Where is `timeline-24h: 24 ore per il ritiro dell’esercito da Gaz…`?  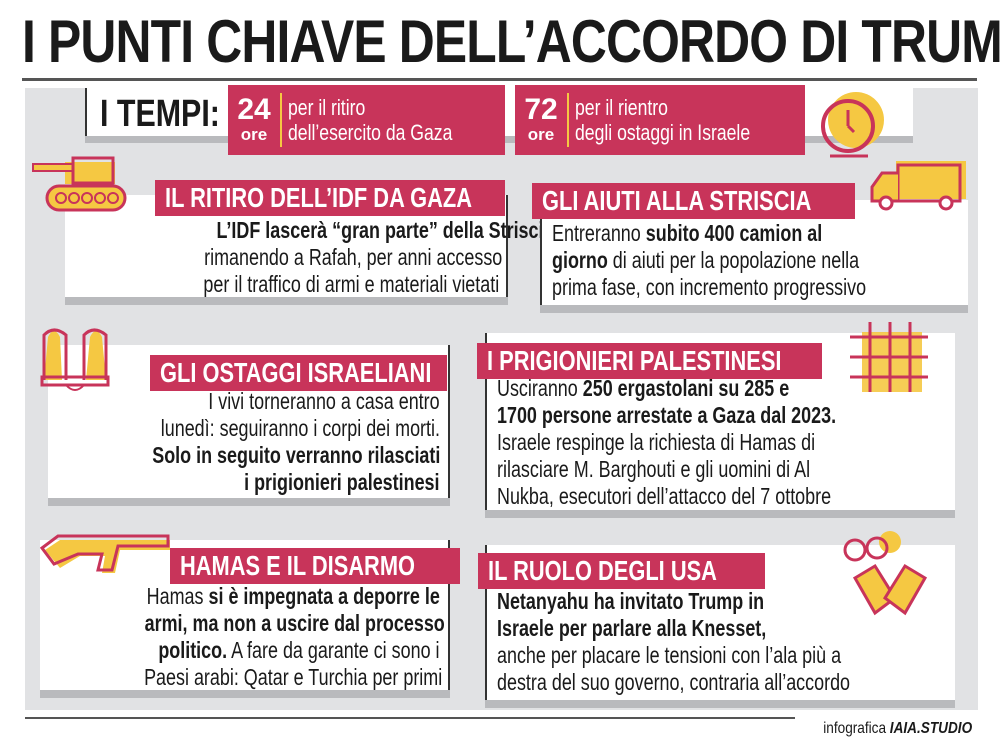
timeline-24h: 24 ore per il ritiro dell’esercito da Gaz… is located at coordinates (366, 120).